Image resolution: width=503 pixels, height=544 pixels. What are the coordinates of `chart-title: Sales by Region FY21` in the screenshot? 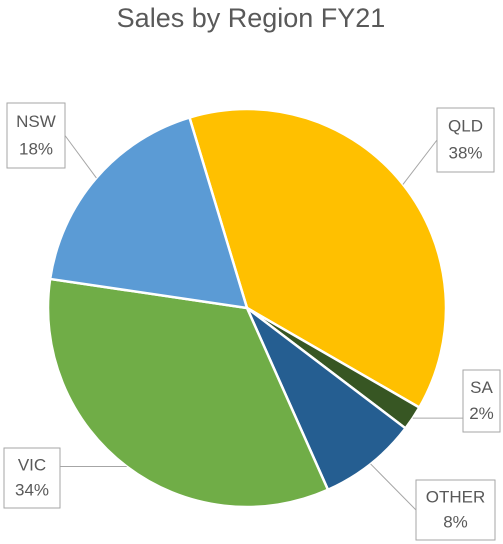 It's located at (251, 18).